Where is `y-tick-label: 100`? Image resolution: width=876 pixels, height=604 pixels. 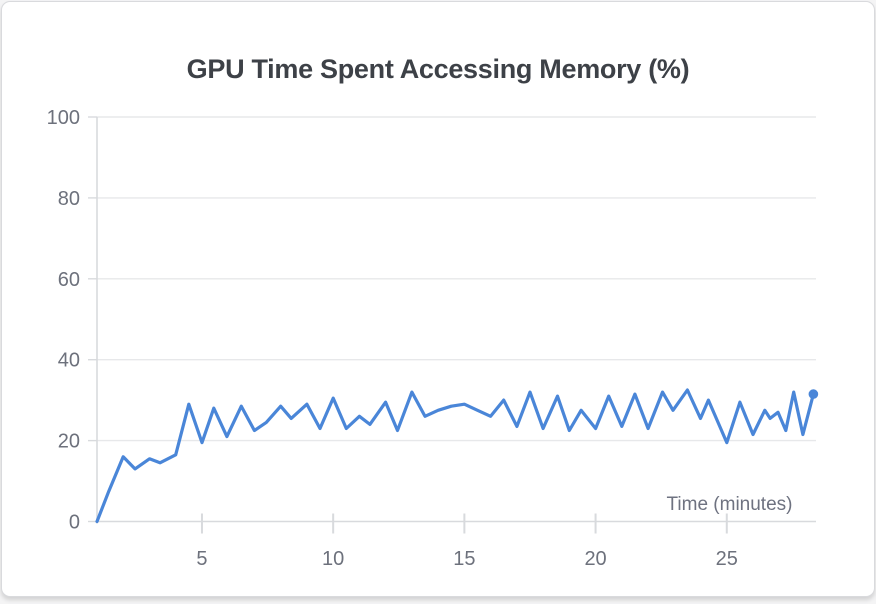
y-tick-label: 100 is located at coordinates (63, 118).